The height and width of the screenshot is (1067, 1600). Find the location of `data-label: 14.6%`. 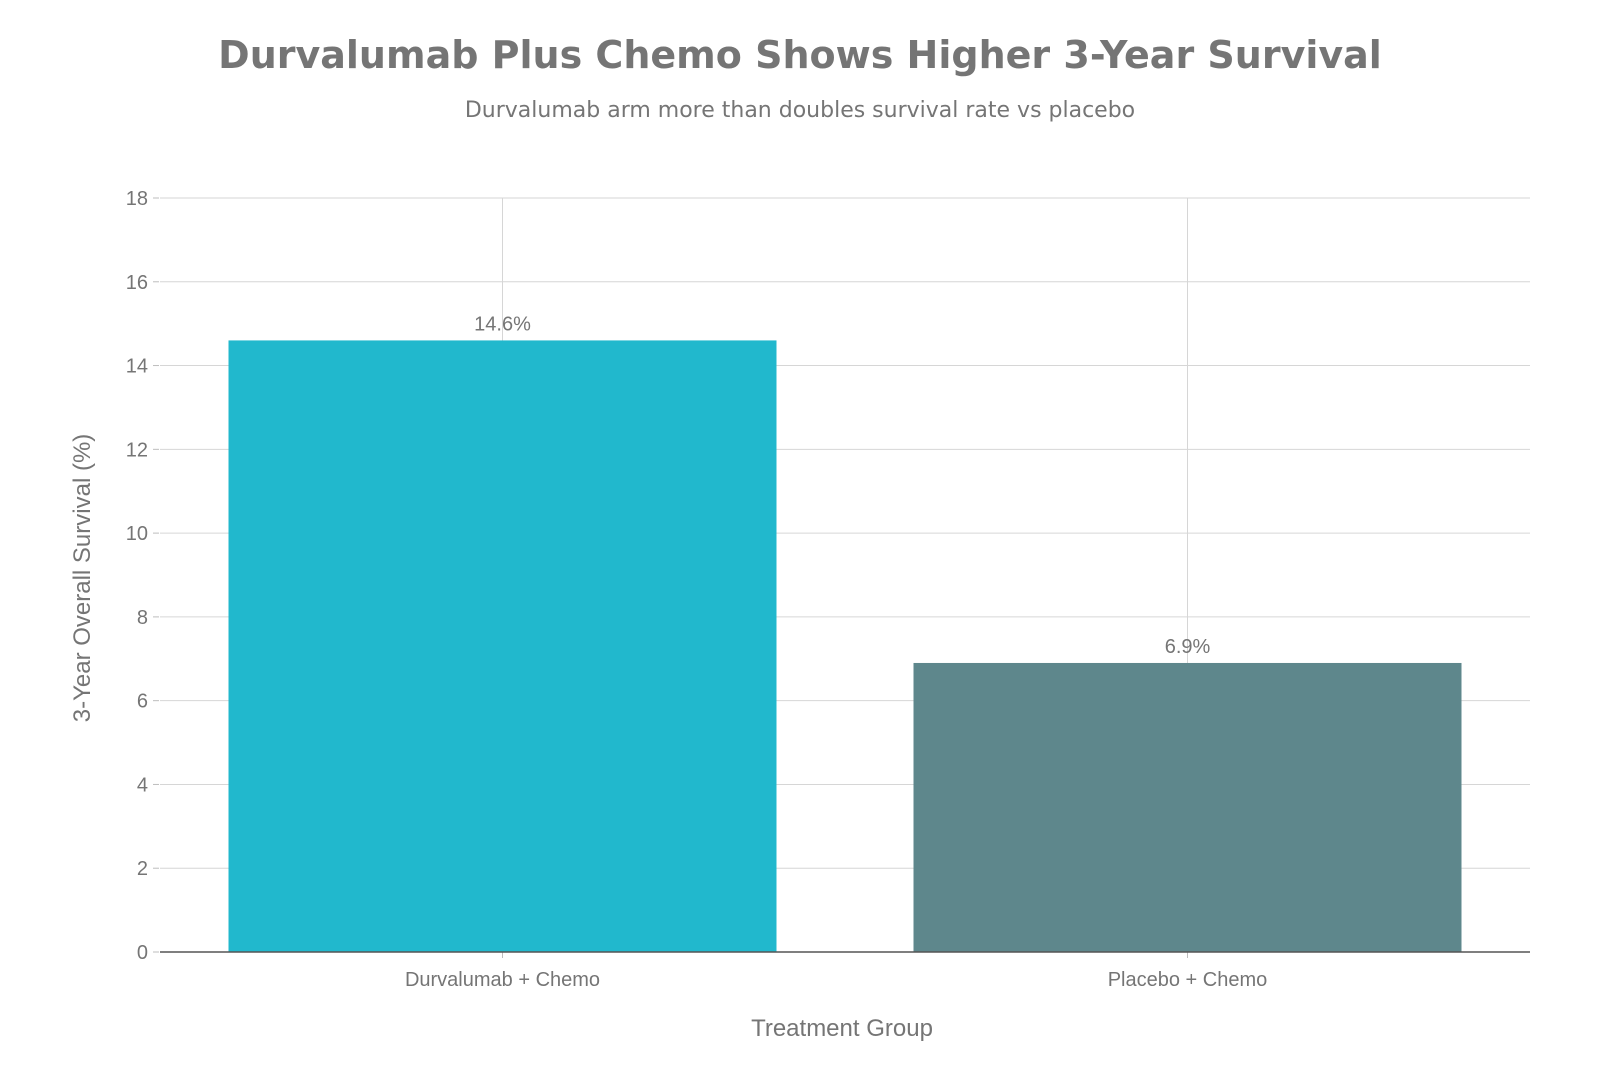

data-label: 14.6% is located at coordinates (502, 324).